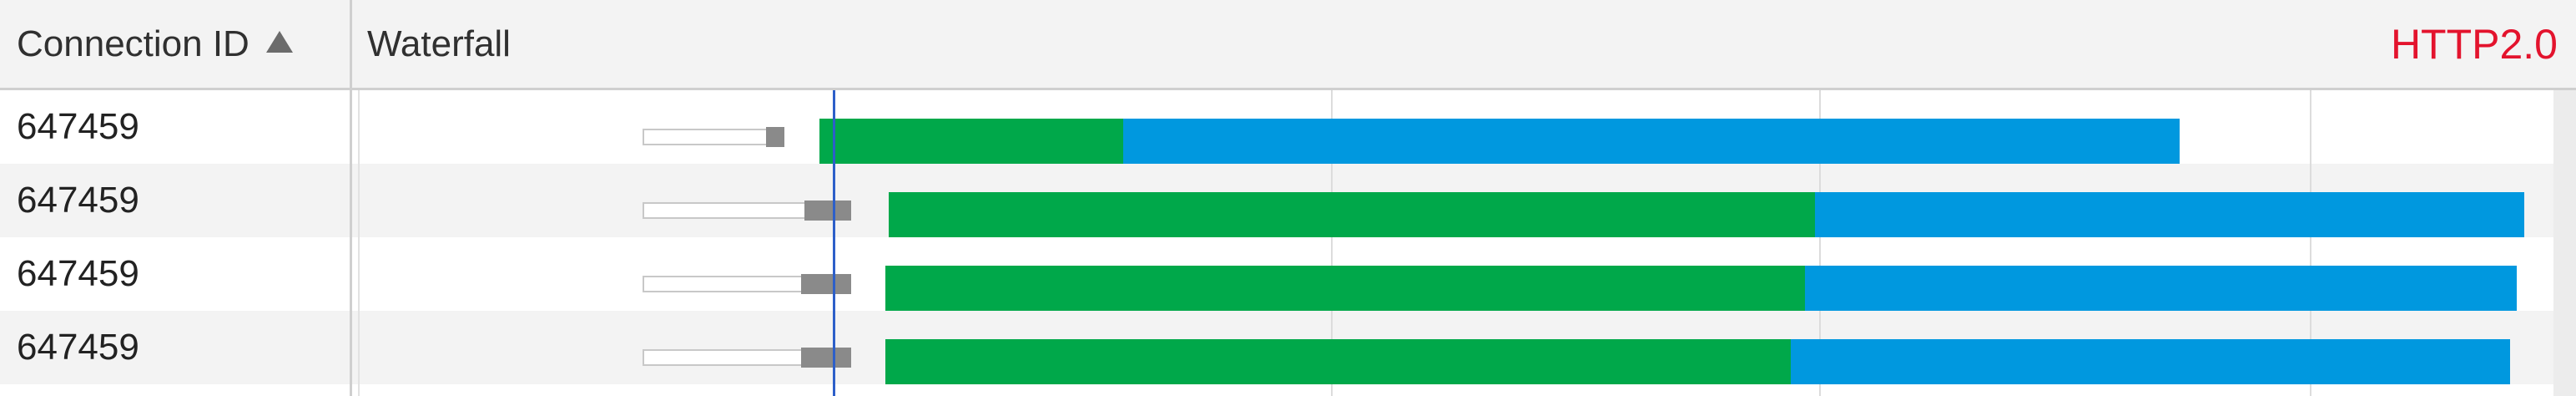 The height and width of the screenshot is (396, 2576). I want to click on connection-id-header-label: Connection ID, so click(133, 43).